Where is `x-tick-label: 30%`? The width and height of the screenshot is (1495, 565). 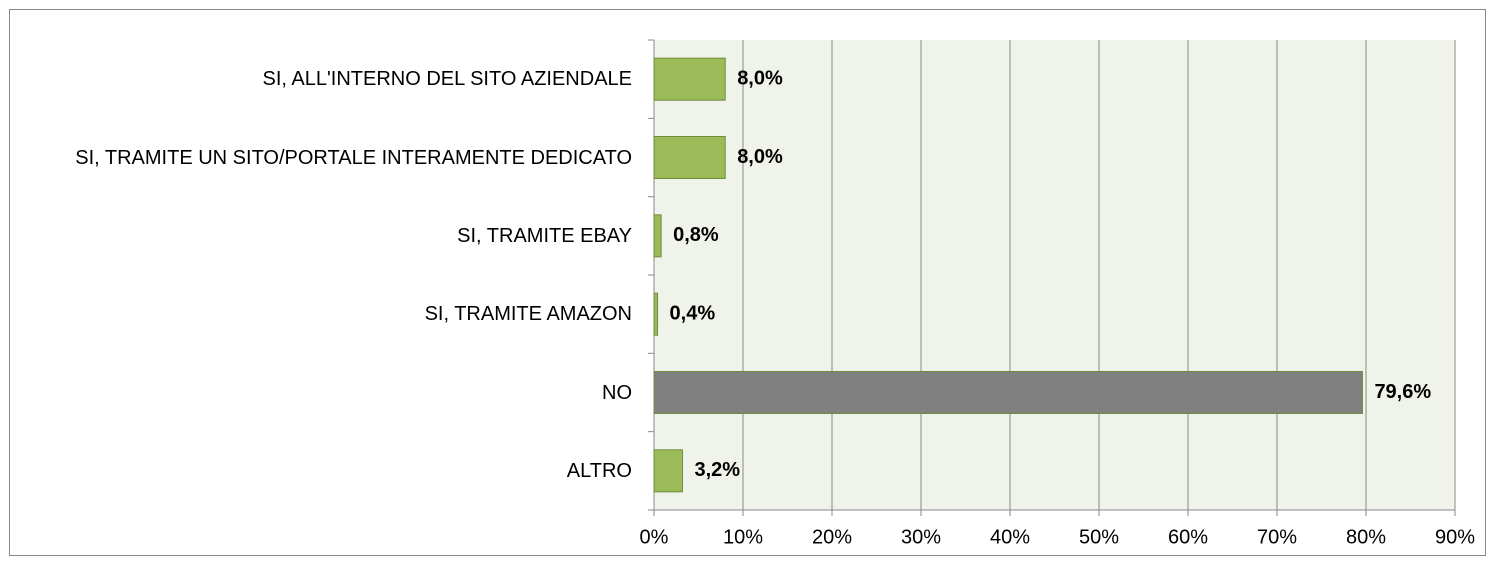
x-tick-label: 30% is located at coordinates (921, 537).